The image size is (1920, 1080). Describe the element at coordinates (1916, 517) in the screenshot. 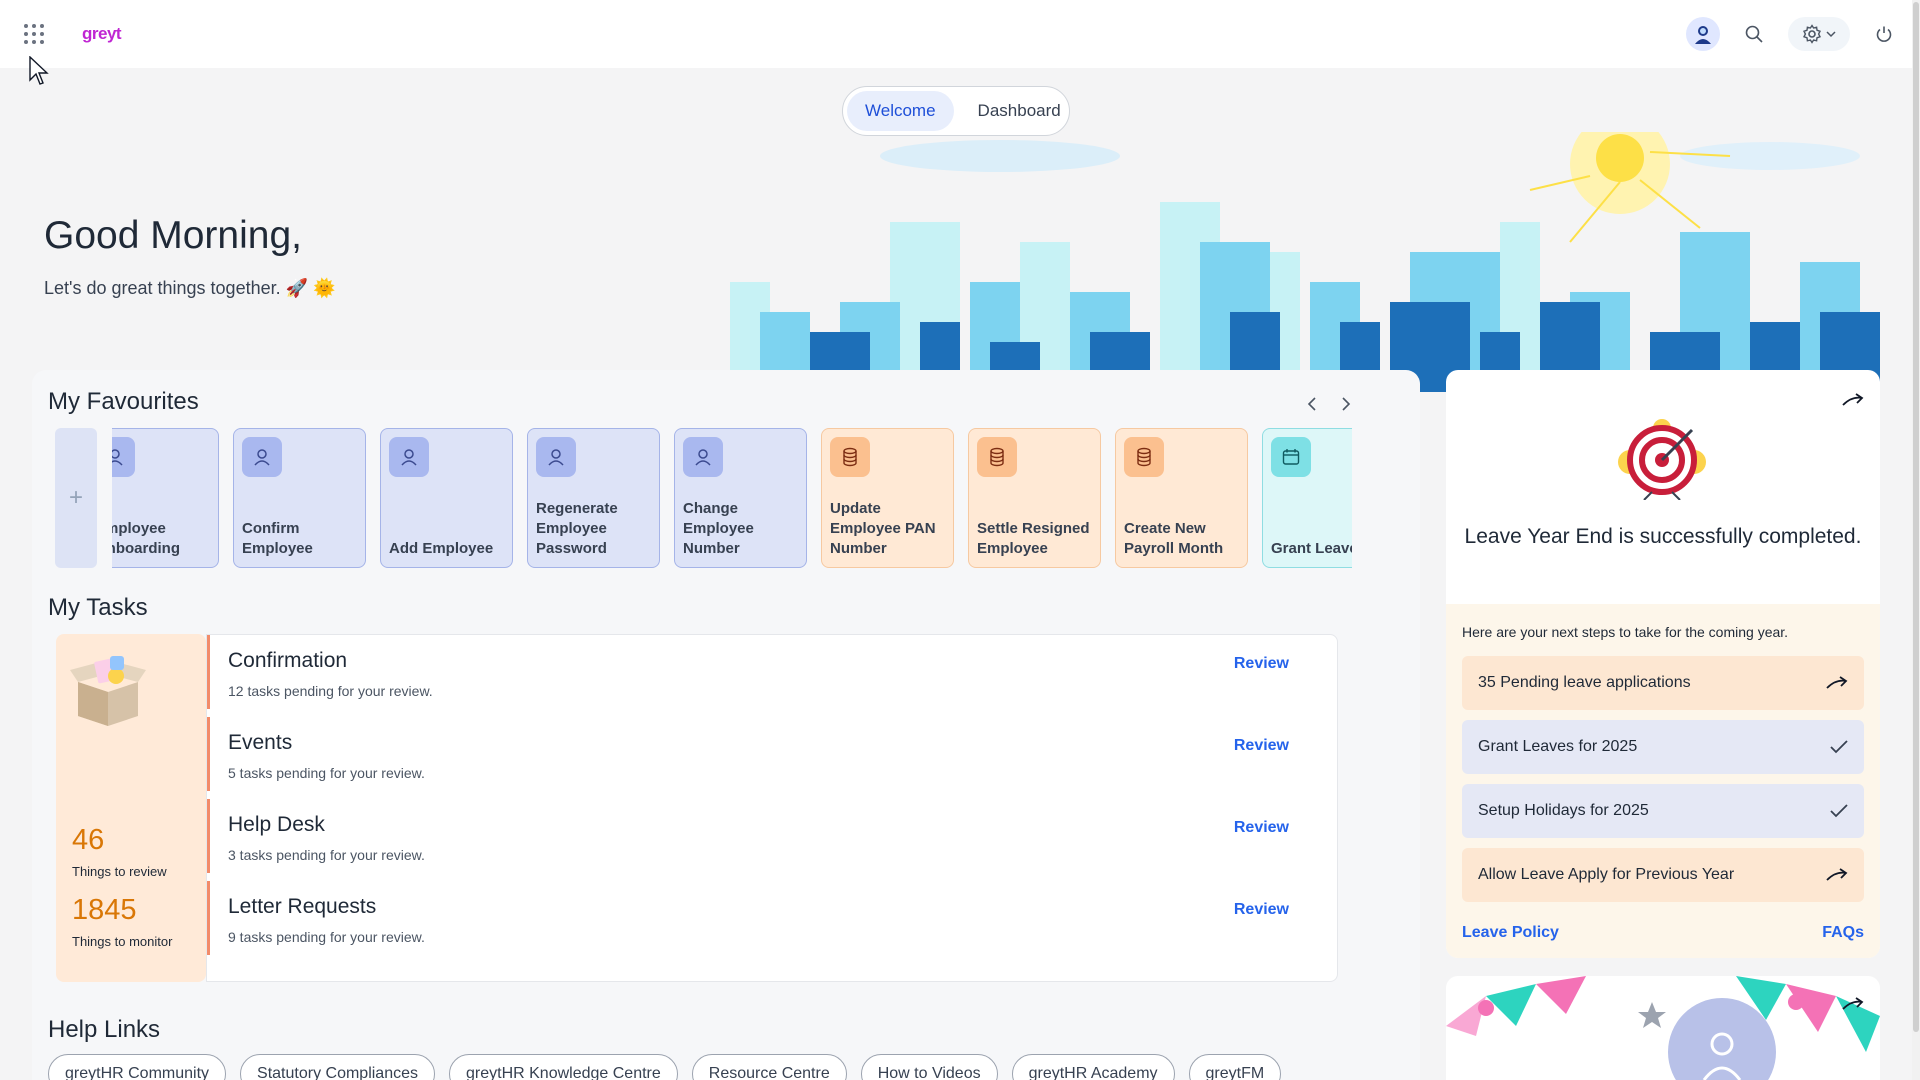

I see `scrollbar-thumb` at that location.